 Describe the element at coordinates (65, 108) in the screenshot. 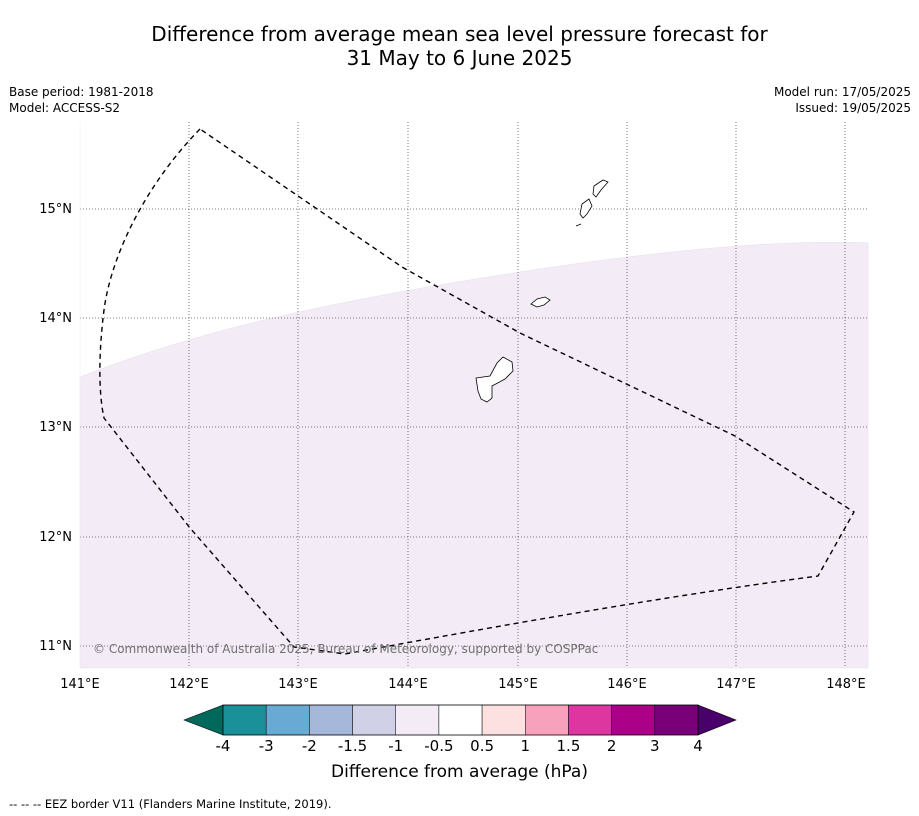

I see `model-label: Model: ACCESS-S2` at that location.